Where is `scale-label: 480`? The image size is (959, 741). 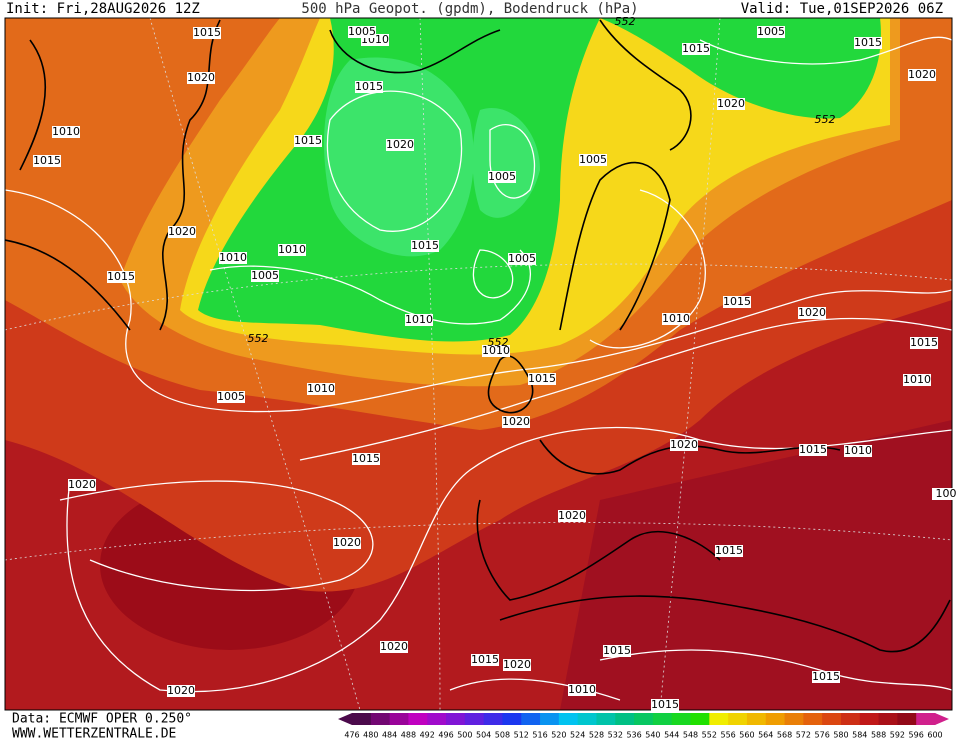
scale-label: 480 is located at coordinates (370, 735).